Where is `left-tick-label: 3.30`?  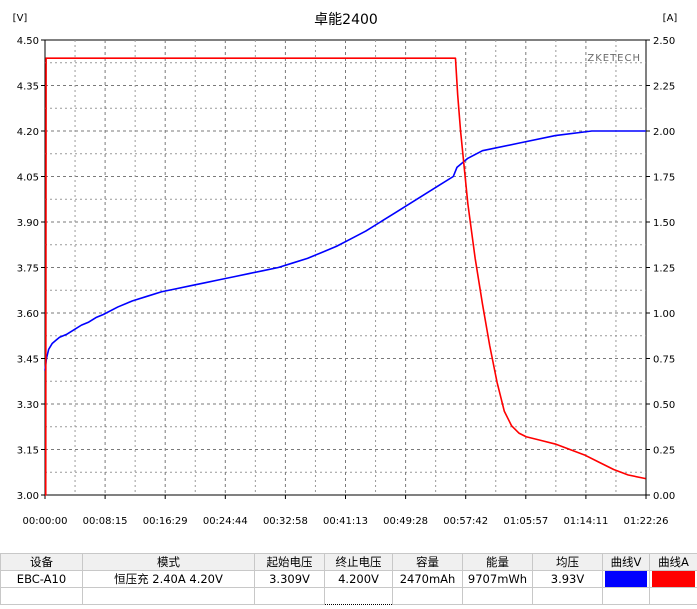
left-tick-label: 3.30 is located at coordinates (28, 405).